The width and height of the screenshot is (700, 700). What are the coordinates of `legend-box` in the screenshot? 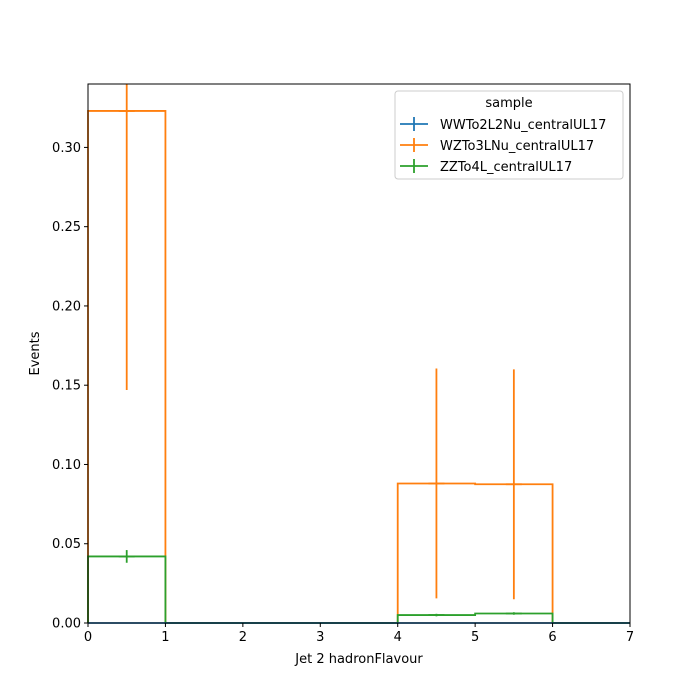 It's located at (509, 135).